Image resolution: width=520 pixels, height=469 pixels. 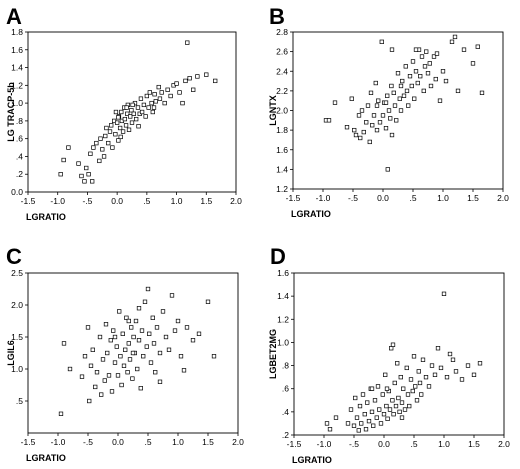 What do you see at coordinates (117, 201) in the screenshot?
I see `x-tick-label: 0.0` at bounding box center [117, 201].